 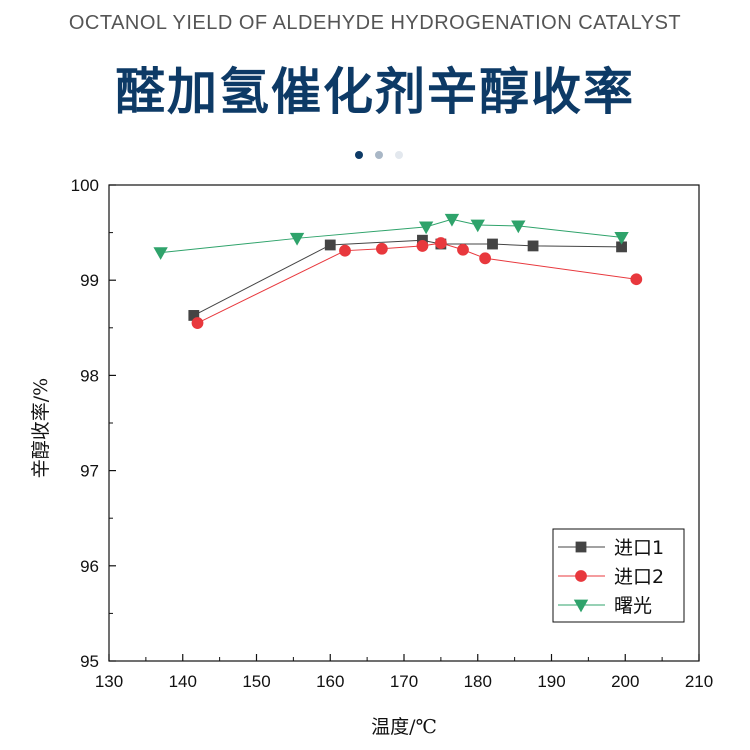 I want to click on y-tick-label: 95, so click(x=89, y=661).